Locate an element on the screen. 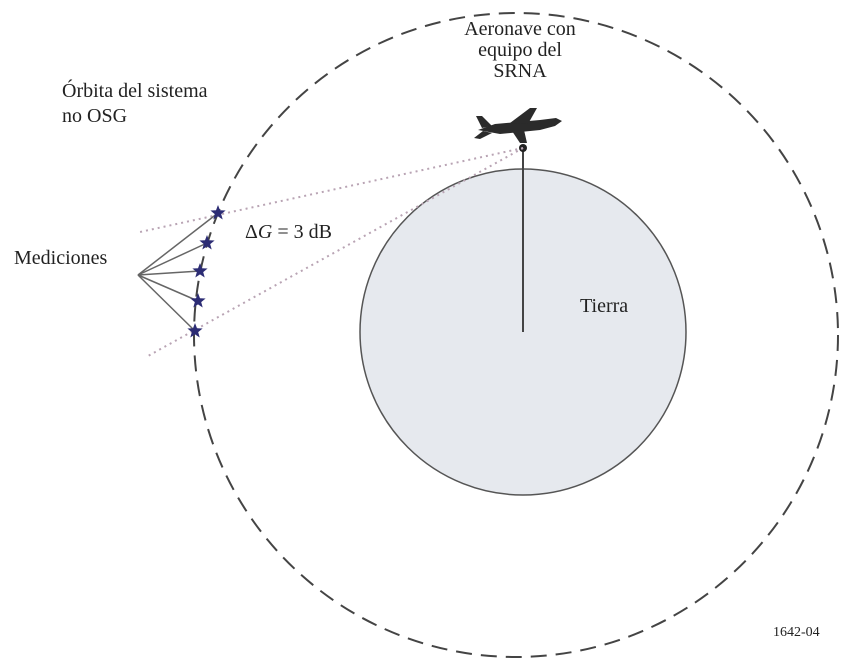  gain-variable: G is located at coordinates (265, 232).